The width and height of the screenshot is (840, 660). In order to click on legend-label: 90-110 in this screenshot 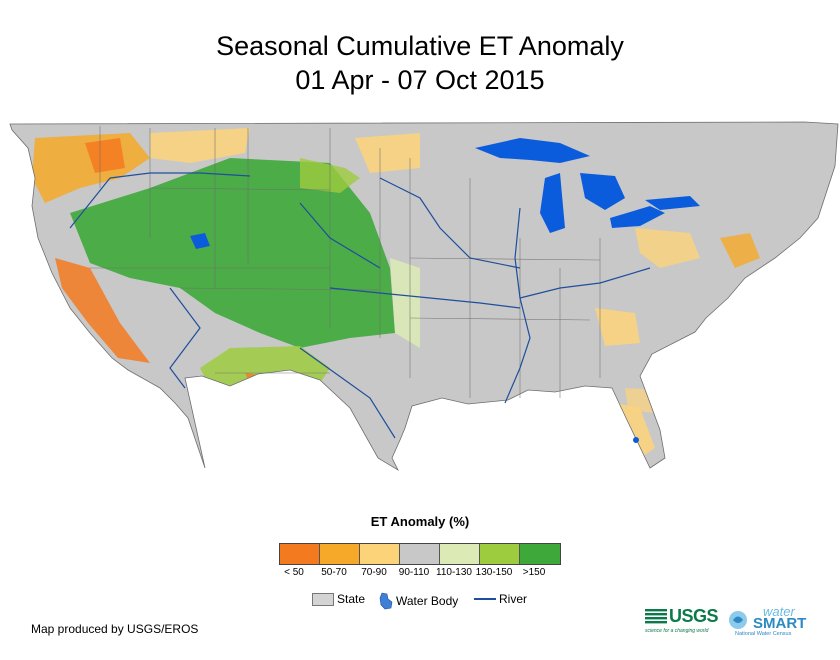, I will do `click(414, 572)`.